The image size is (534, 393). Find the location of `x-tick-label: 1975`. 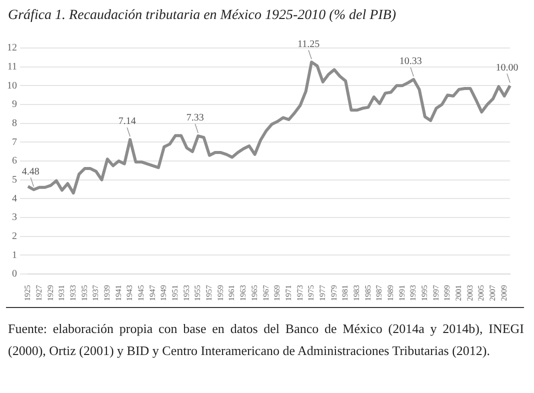

x-tick-label: 1975 is located at coordinates (311, 293).